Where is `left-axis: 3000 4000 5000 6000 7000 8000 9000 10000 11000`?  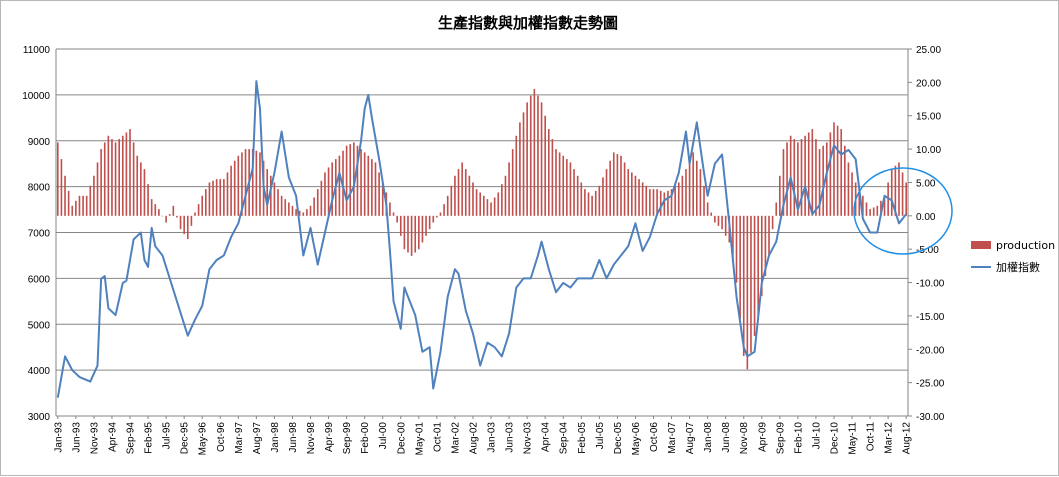 left-axis: 3000 4000 5000 6000 7000 8000 9000 10000 11000 is located at coordinates (36, 234).